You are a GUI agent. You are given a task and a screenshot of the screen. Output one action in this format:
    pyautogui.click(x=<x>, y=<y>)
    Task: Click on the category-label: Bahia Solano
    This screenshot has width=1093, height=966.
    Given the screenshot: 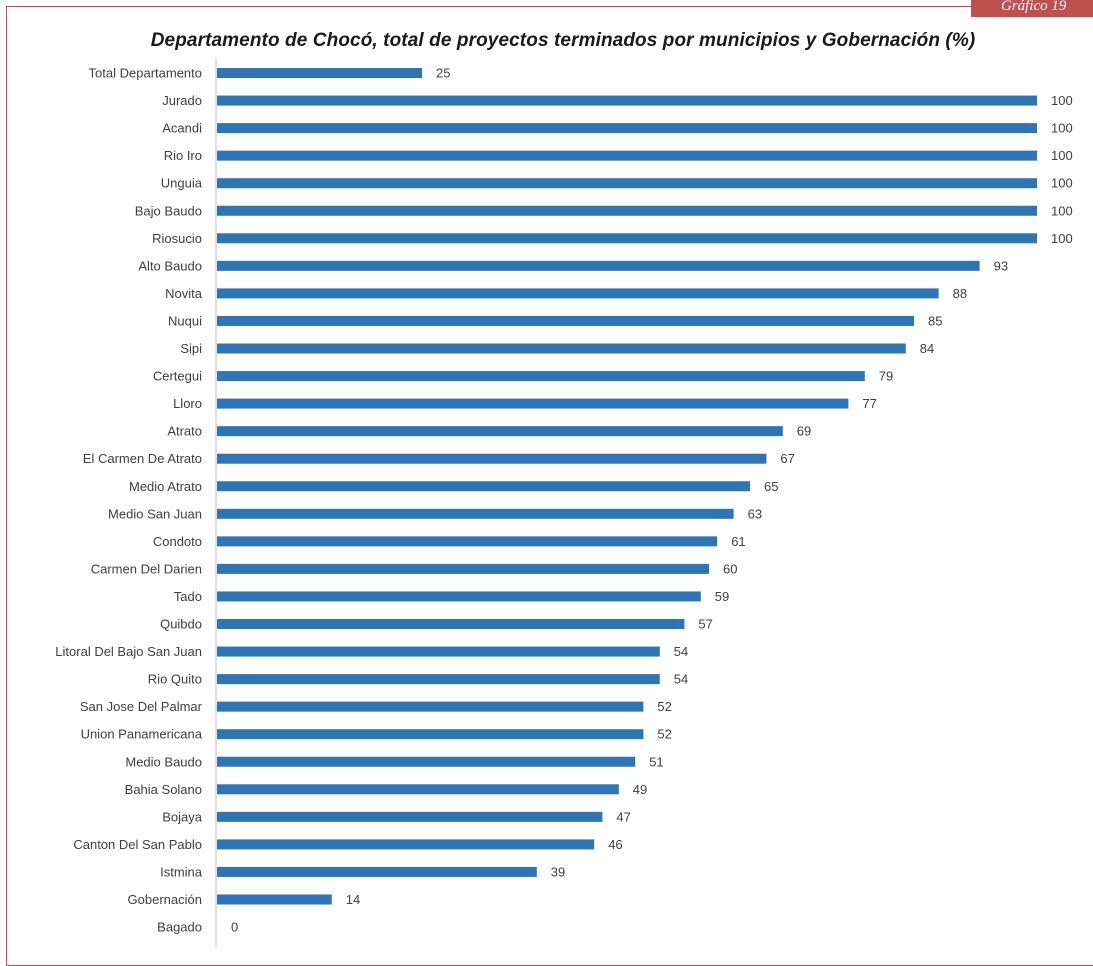 What is the action you would take?
    pyautogui.click(x=163, y=789)
    